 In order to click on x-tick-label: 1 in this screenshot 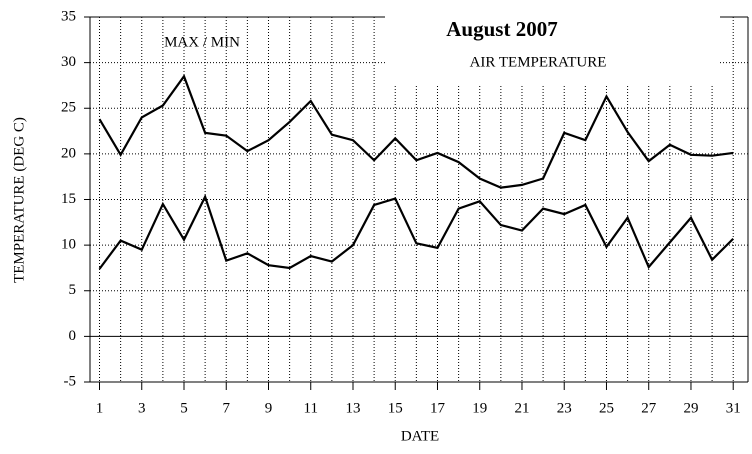, I will do `click(100, 408)`.